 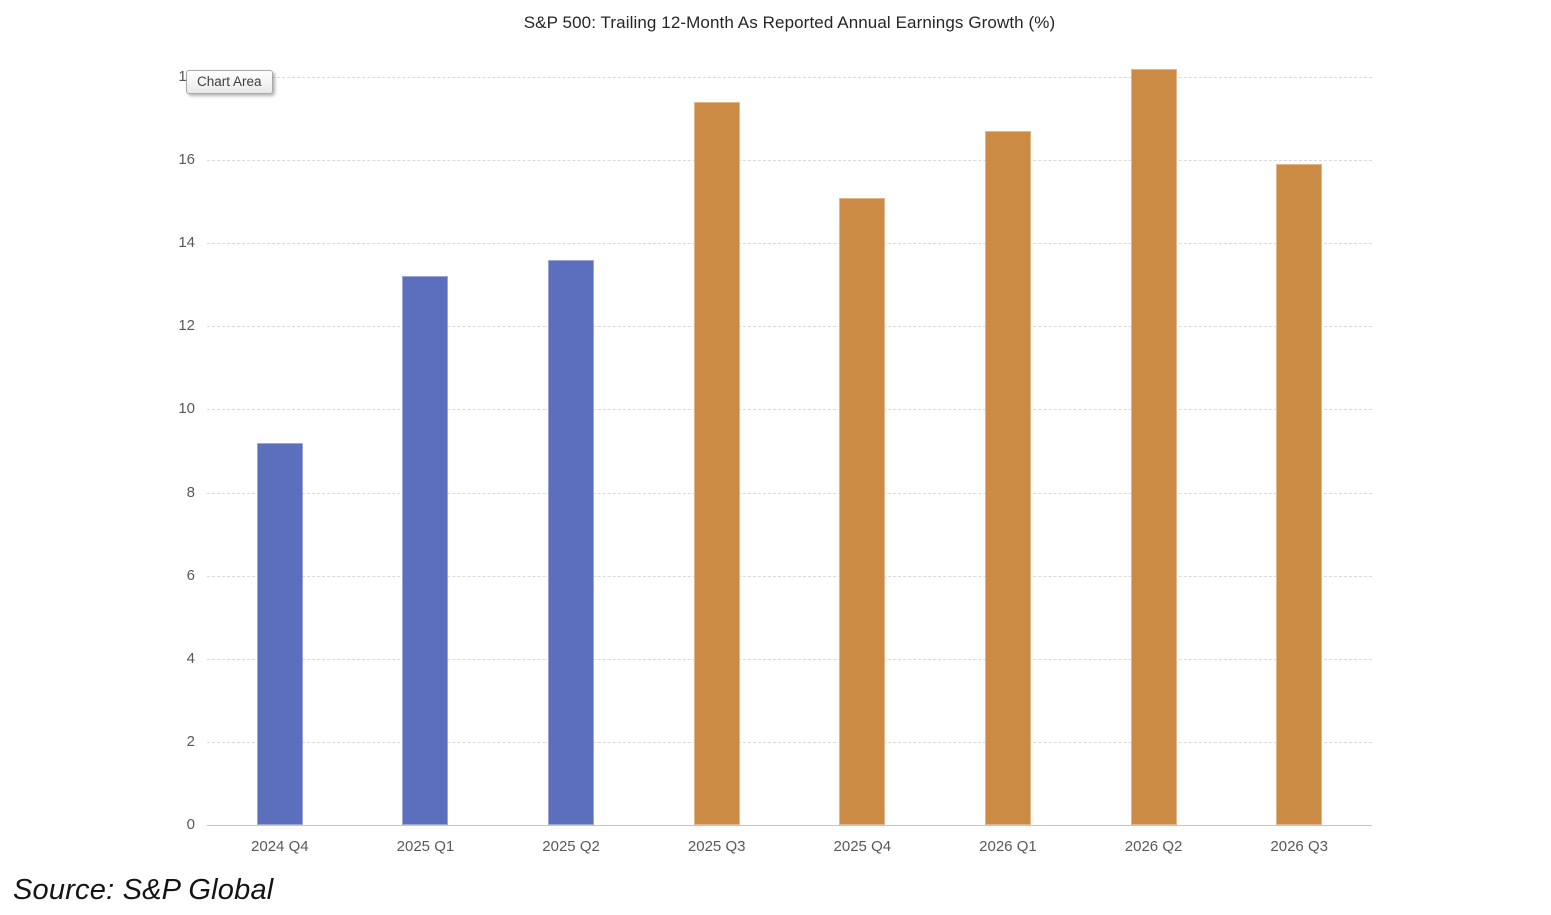 What do you see at coordinates (1007, 478) in the screenshot?
I see `chart-bar-2026-q1` at bounding box center [1007, 478].